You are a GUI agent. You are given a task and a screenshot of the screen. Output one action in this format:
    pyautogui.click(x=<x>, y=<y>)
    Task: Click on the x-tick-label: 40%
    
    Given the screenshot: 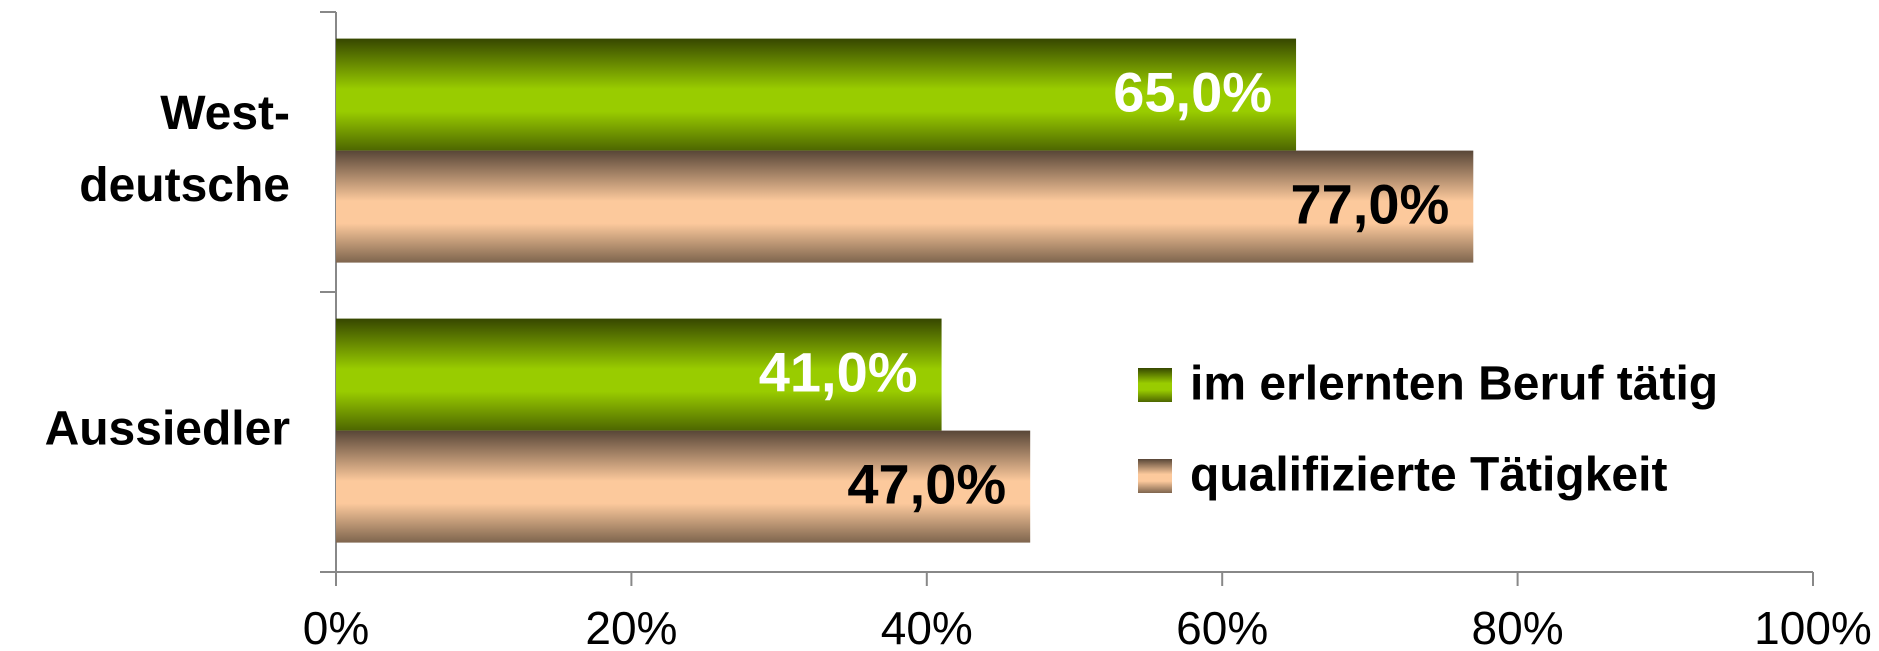 What is the action you would take?
    pyautogui.click(x=927, y=626)
    